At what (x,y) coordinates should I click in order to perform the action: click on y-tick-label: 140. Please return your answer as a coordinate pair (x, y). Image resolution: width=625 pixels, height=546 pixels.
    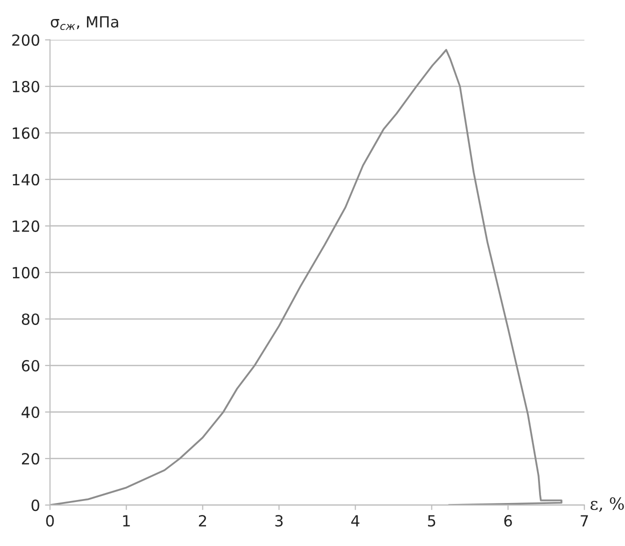
    Looking at the image, I should click on (26, 180).